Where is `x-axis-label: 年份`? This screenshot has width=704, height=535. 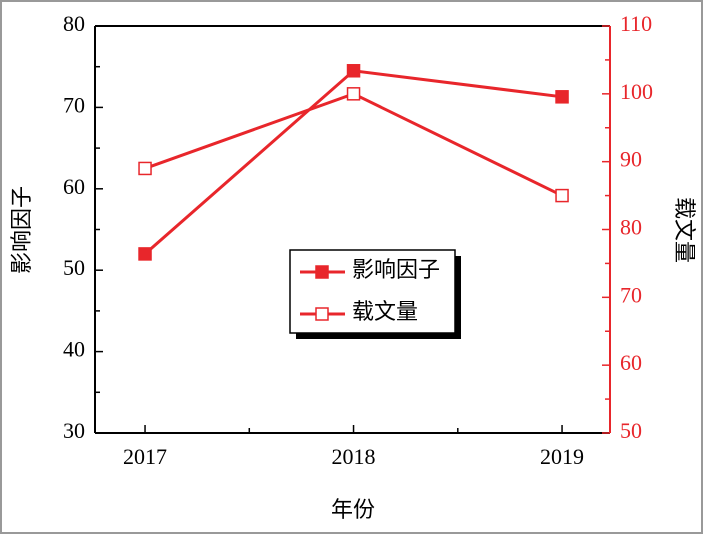 x-axis-label: 年份 is located at coordinates (353, 509).